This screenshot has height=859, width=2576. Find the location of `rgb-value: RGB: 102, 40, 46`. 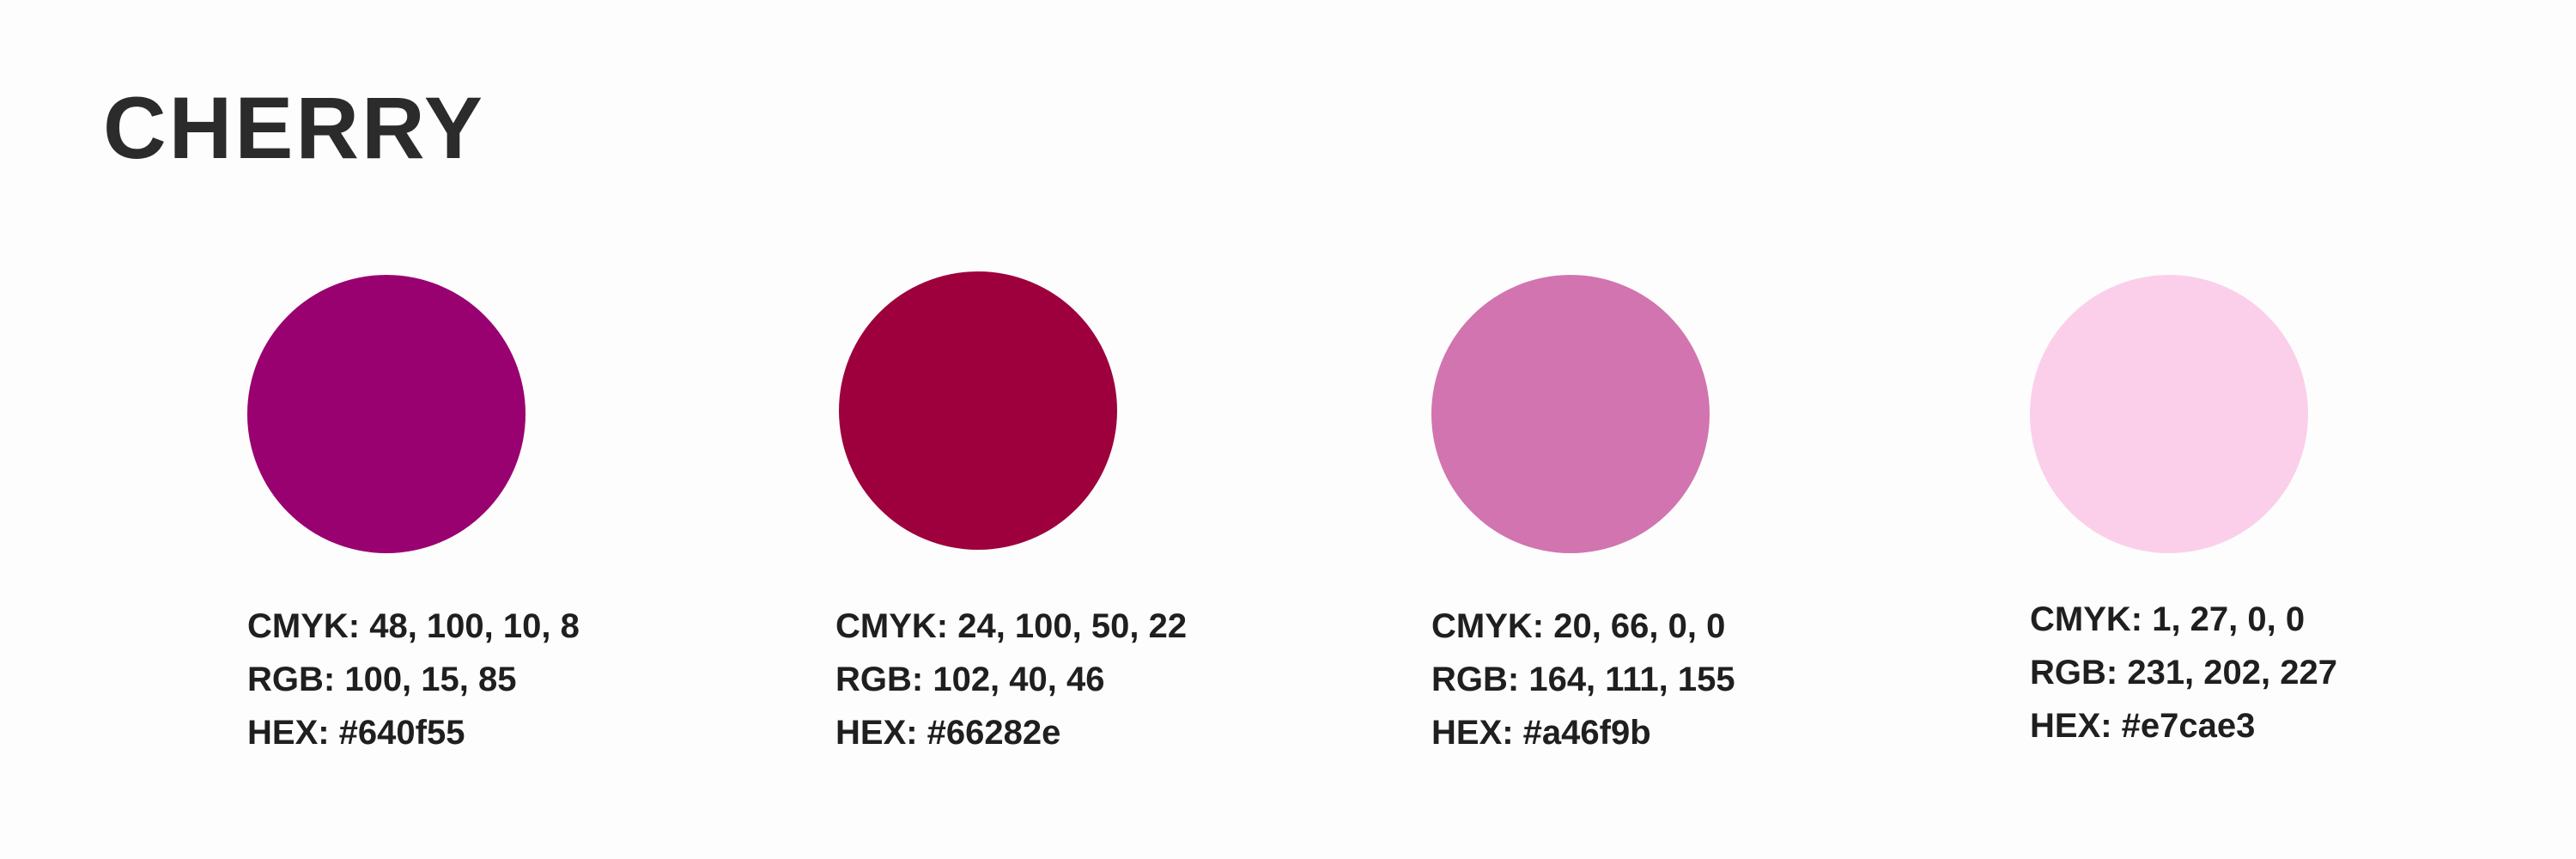

rgb-value: RGB: 102, 40, 46 is located at coordinates (970, 679).